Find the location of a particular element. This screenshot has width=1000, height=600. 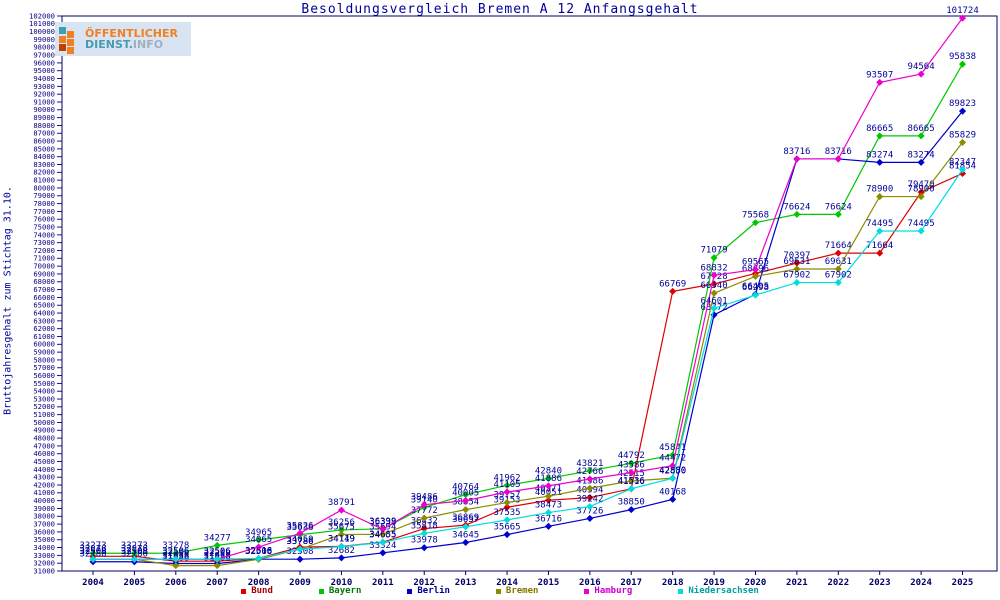

y-tick-label: 33000 is located at coordinates (44, 555).